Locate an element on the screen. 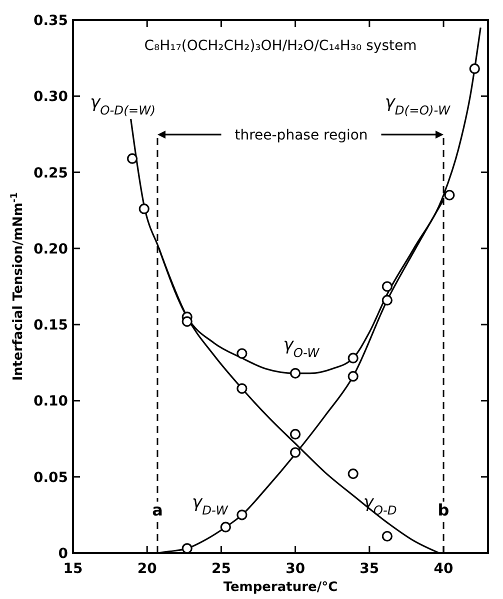 The image size is (503, 599). x-axis-title: Temperature/°C is located at coordinates (280, 587).